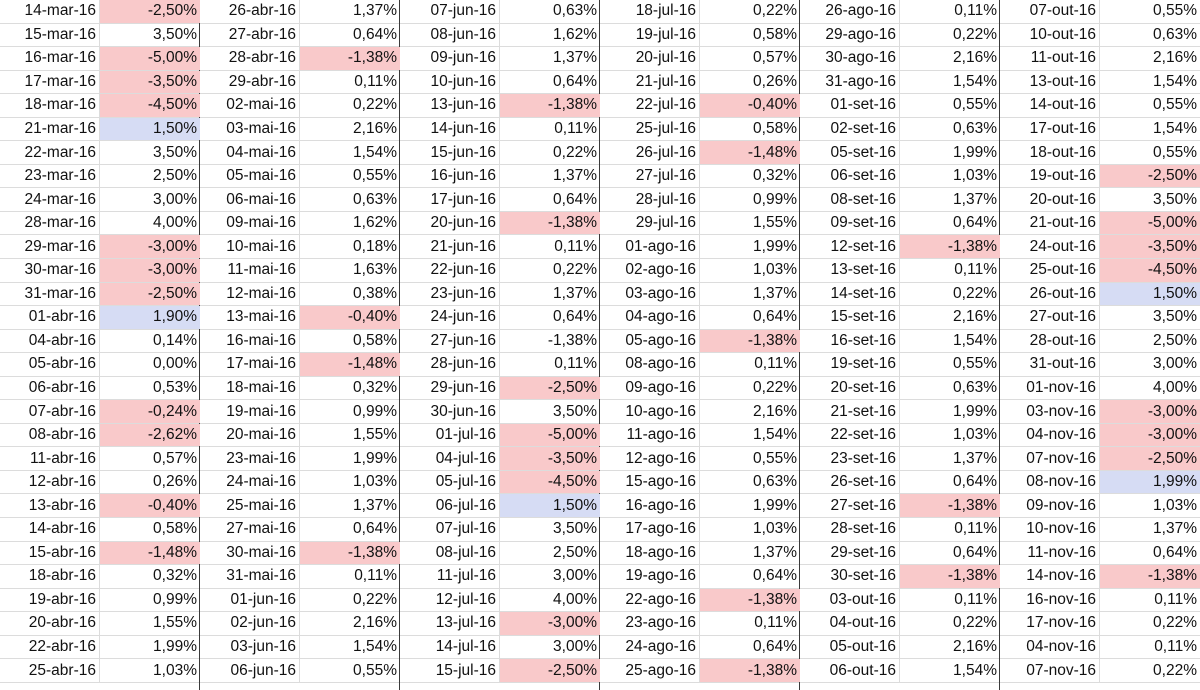 The width and height of the screenshot is (1200, 690). Describe the element at coordinates (775, 128) in the screenshot. I see `value-cell: 0,58%` at that location.